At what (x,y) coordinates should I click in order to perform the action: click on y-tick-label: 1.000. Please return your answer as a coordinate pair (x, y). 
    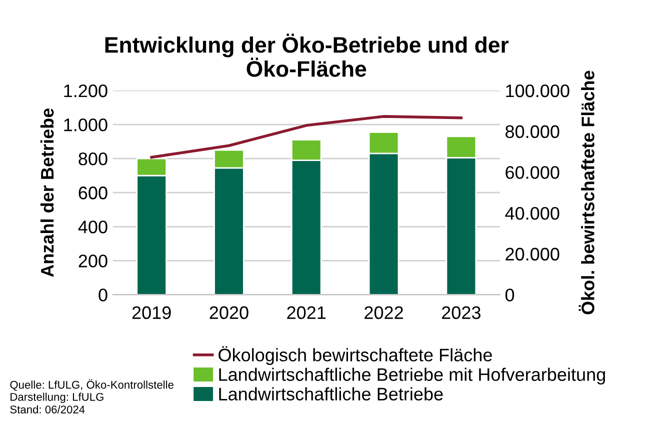
    Looking at the image, I should click on (86, 125).